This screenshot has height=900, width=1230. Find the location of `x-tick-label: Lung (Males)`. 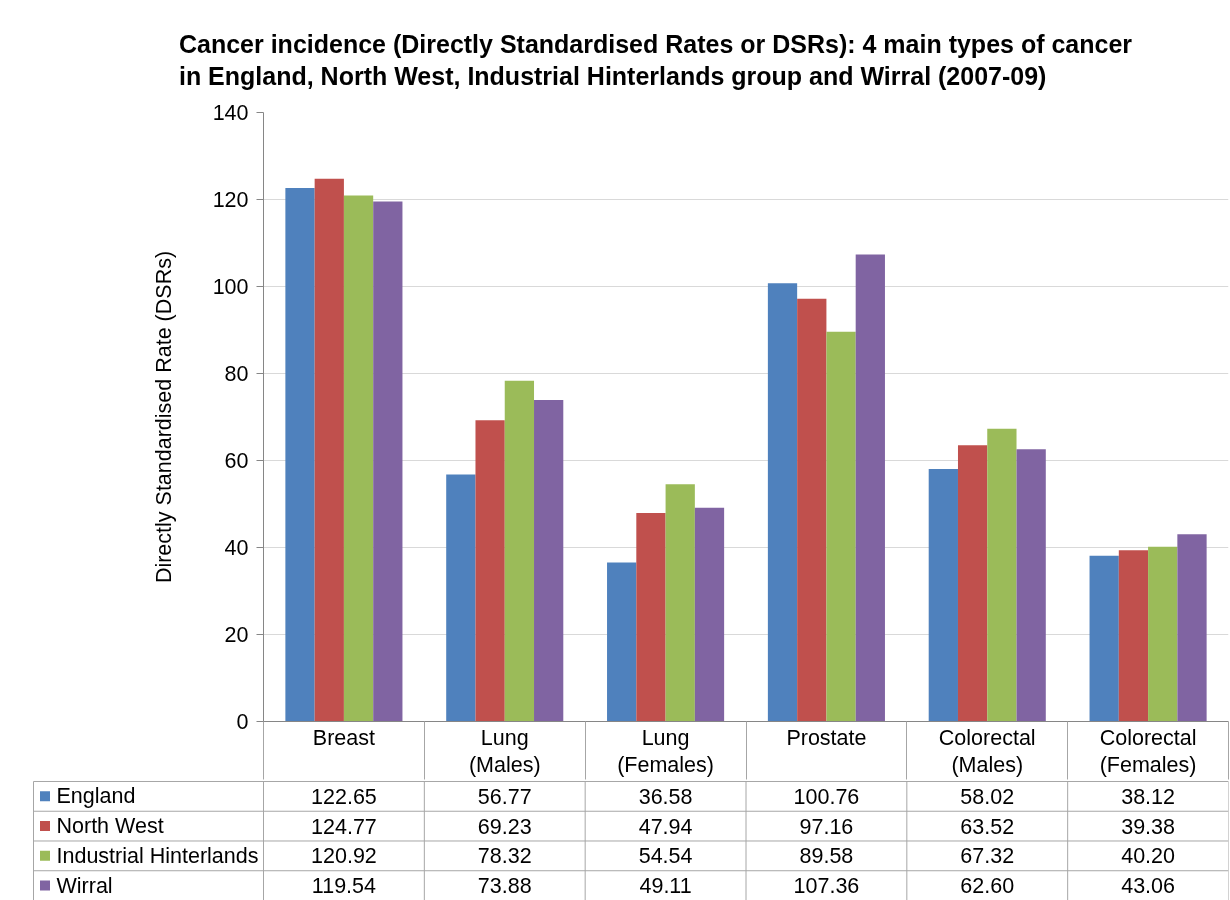

x-tick-label: Lung (Males) is located at coordinates (504, 751).